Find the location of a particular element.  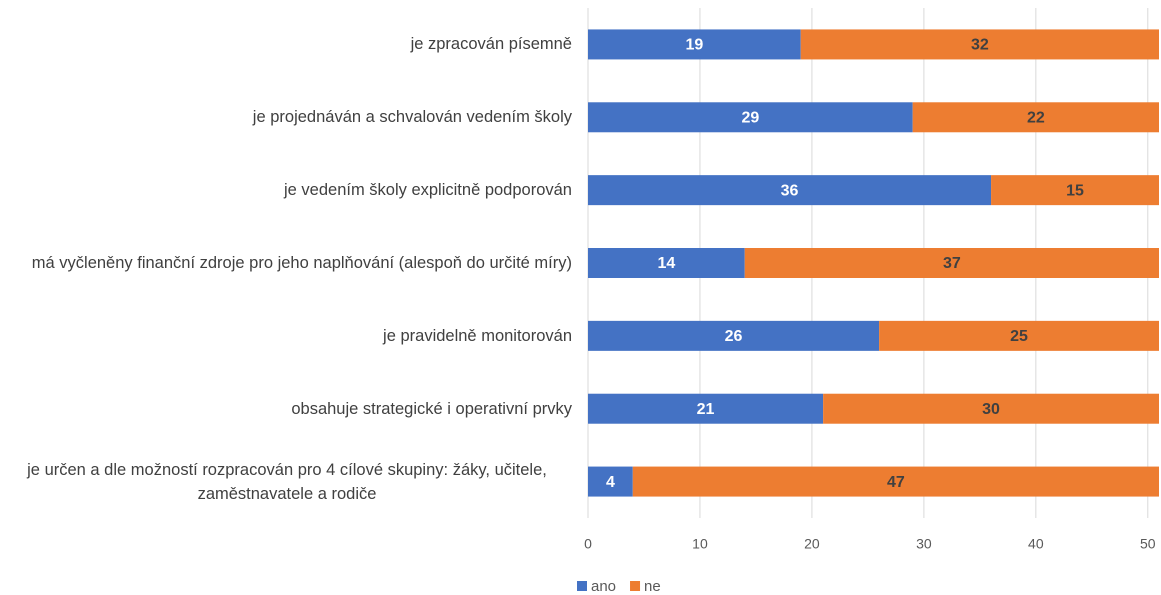

data-label: 4 is located at coordinates (610, 482).